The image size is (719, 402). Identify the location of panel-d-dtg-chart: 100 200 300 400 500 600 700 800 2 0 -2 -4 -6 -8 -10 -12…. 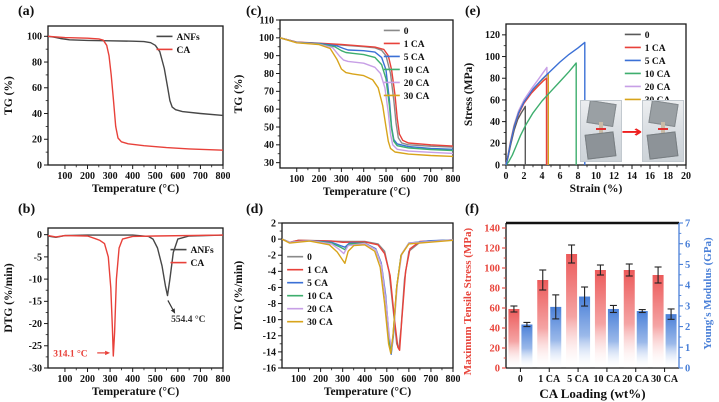
(346, 308).